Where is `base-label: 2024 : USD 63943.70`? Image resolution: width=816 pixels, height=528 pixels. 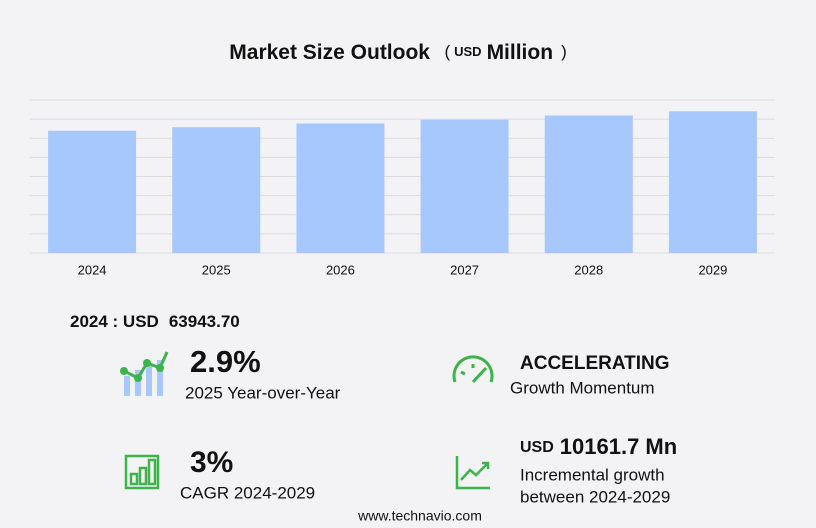
base-label: 2024 : USD 63943.70 is located at coordinates (155, 321).